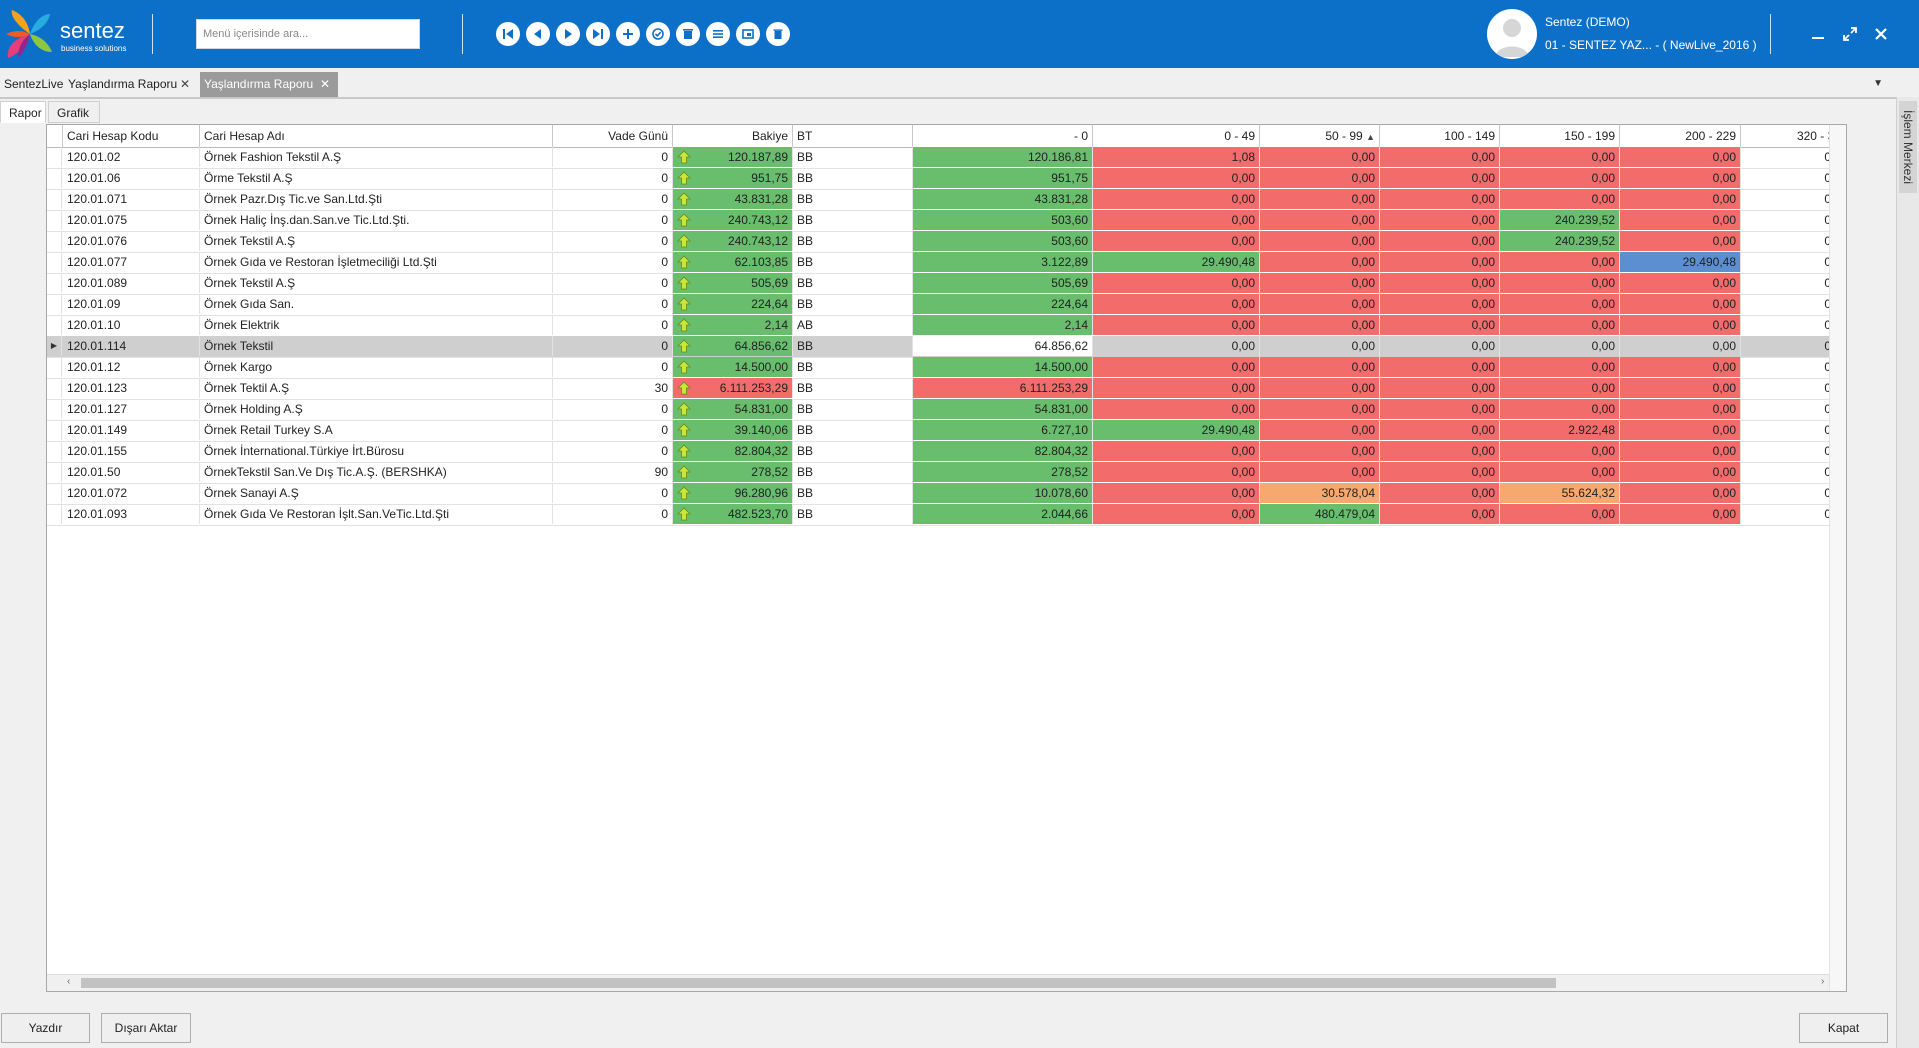  Describe the element at coordinates (1003, 367) in the screenshot. I see `cell-c0: 14.500,00` at that location.